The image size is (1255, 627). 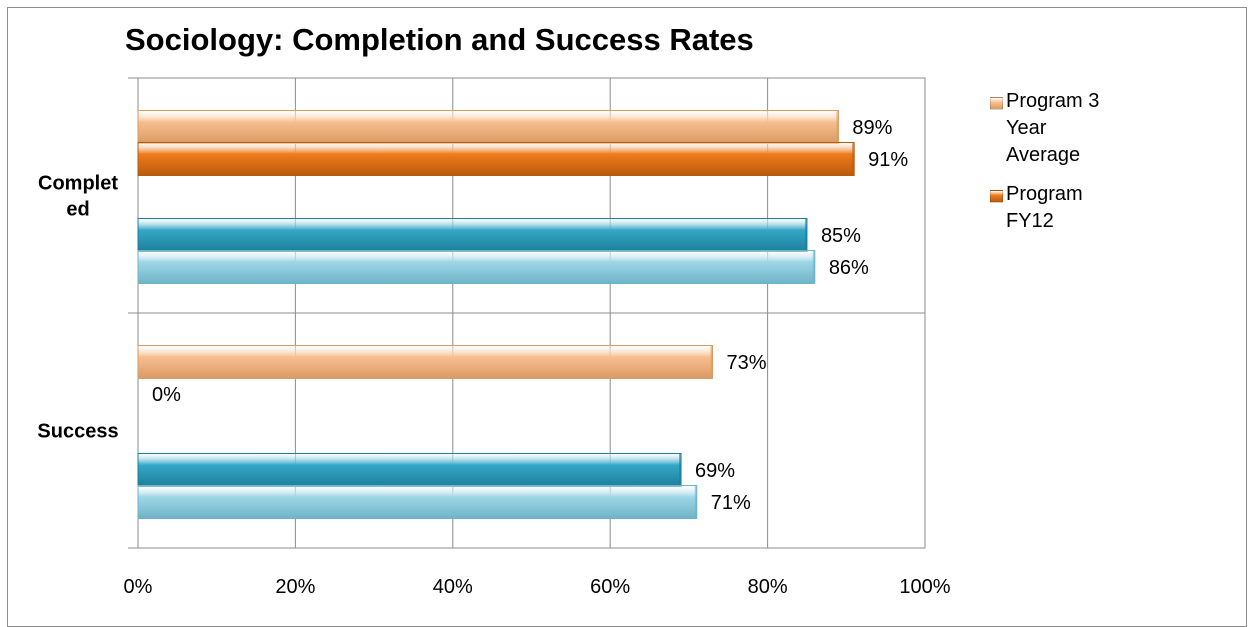 I want to click on category-label: Success, so click(x=77, y=432).